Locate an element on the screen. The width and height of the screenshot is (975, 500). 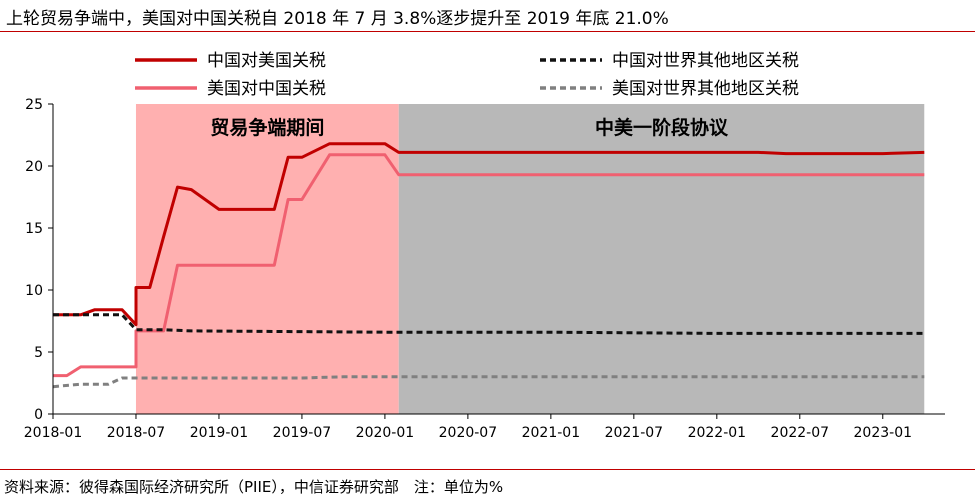
x-tick-label: 2023-01 is located at coordinates (883, 433).